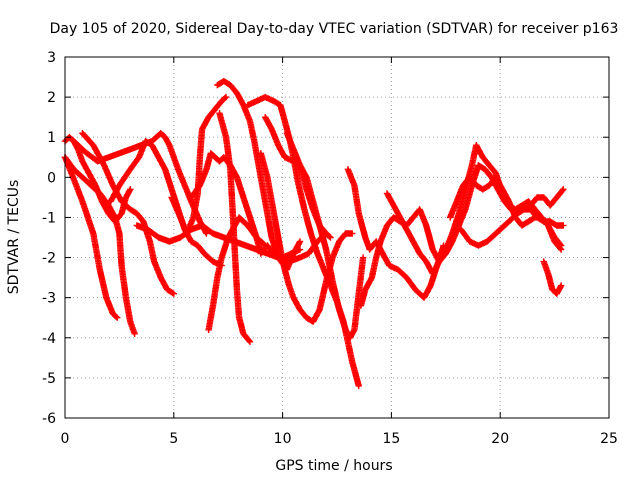 This screenshot has width=640, height=480. I want to click on x-tick-label: 0, so click(65, 439).